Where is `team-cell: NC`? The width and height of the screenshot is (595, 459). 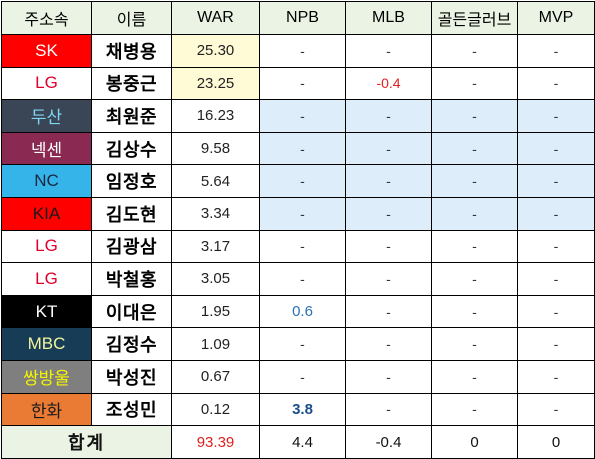 team-cell: NC is located at coordinates (46, 181).